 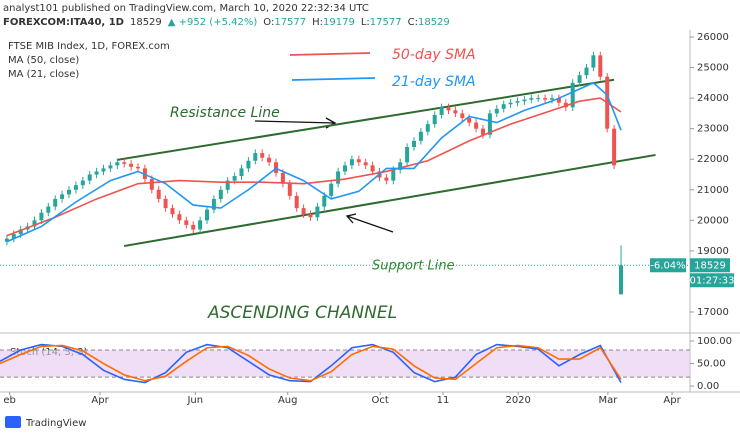 What do you see at coordinates (413, 22) in the screenshot?
I see `c-label: C:` at bounding box center [413, 22].